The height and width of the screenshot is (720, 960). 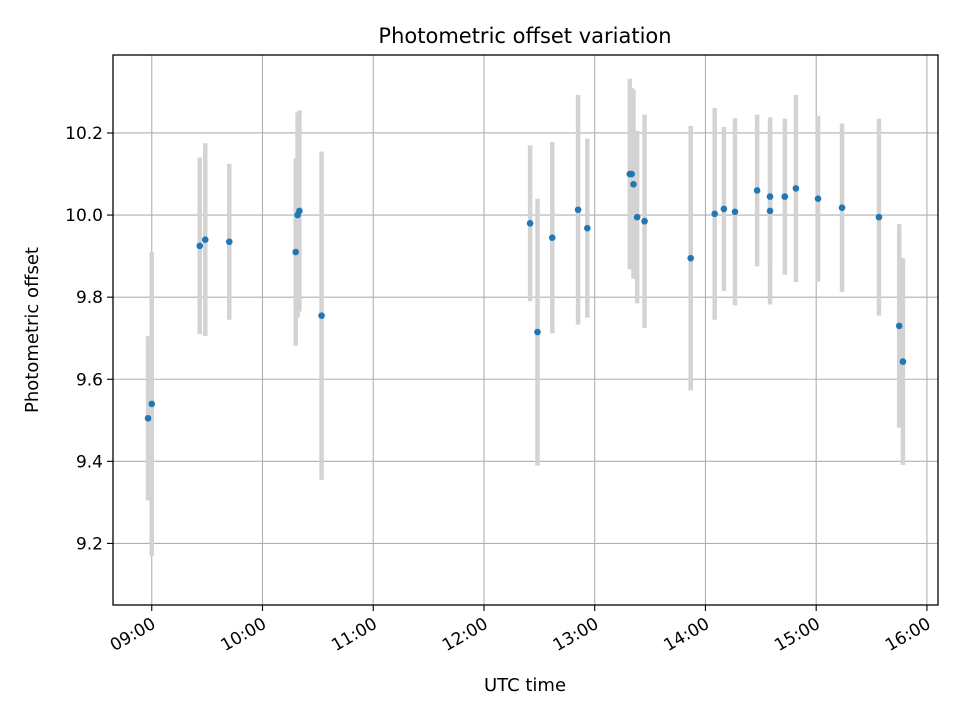 What do you see at coordinates (525, 685) in the screenshot?
I see `x-axis-label: UTC time` at bounding box center [525, 685].